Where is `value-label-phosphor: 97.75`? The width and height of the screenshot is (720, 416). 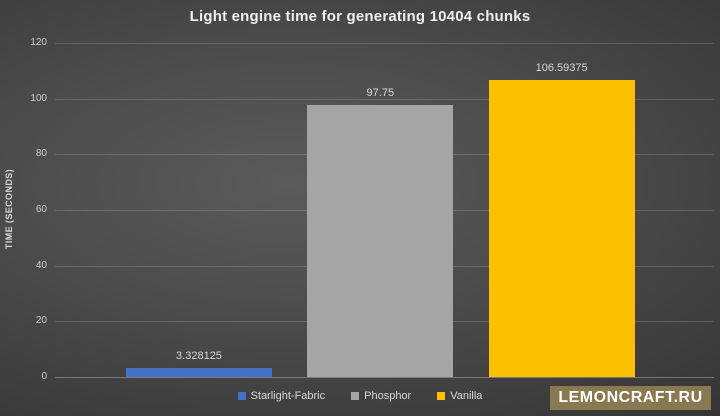
value-label-phosphor: 97.75 is located at coordinates (380, 92).